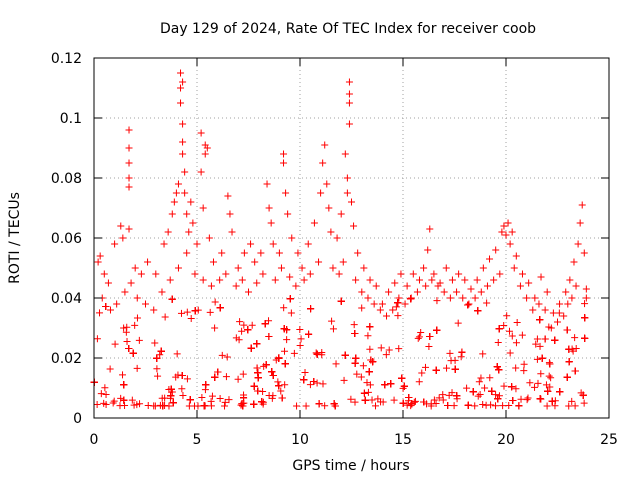 The height and width of the screenshot is (480, 640). What do you see at coordinates (94, 440) in the screenshot?
I see `x-tick-label: 0` at bounding box center [94, 440].